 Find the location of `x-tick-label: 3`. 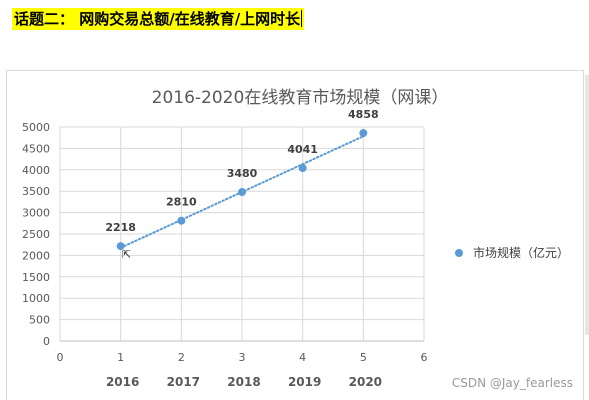

x-tick-label: 3 is located at coordinates (242, 357).